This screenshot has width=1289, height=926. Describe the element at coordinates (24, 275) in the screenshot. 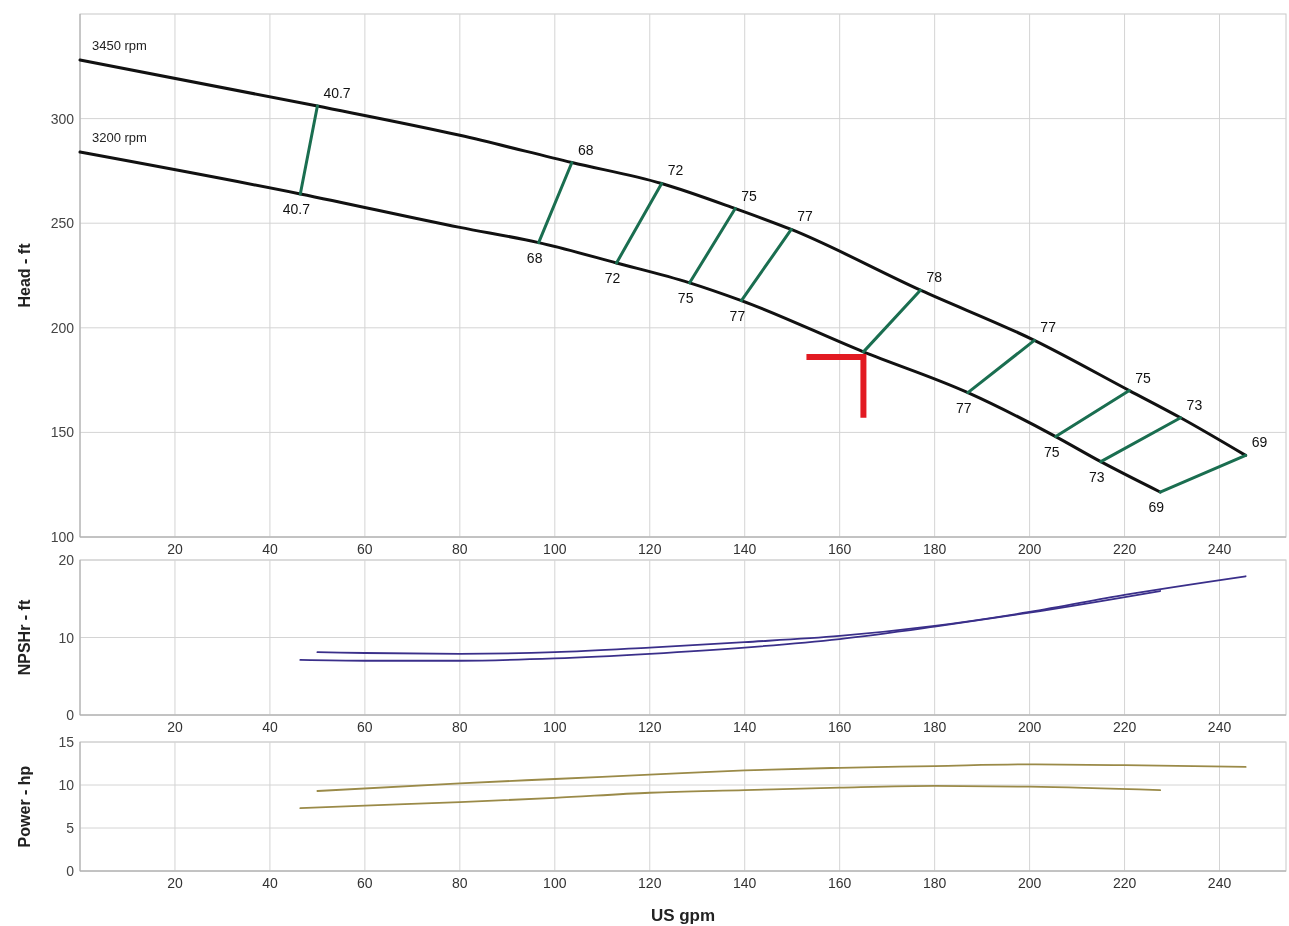

I see `y-axis-title: Head - ft` at that location.